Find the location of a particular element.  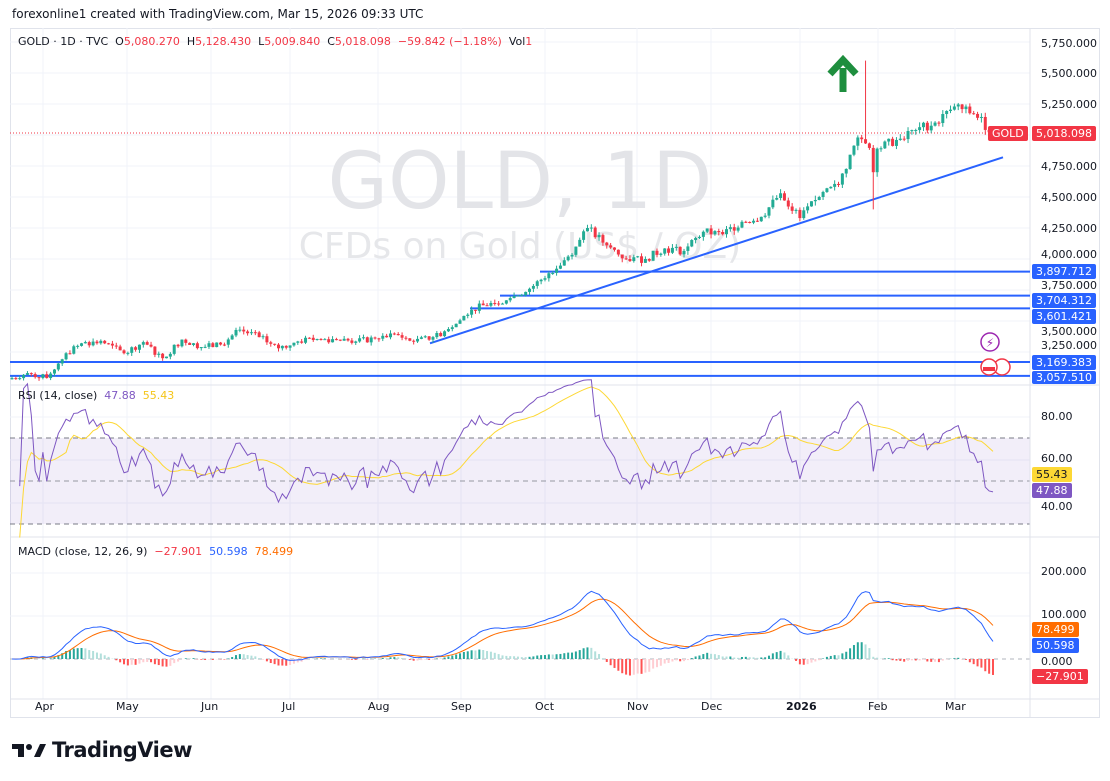

lightning-event-icon is located at coordinates (990, 342).